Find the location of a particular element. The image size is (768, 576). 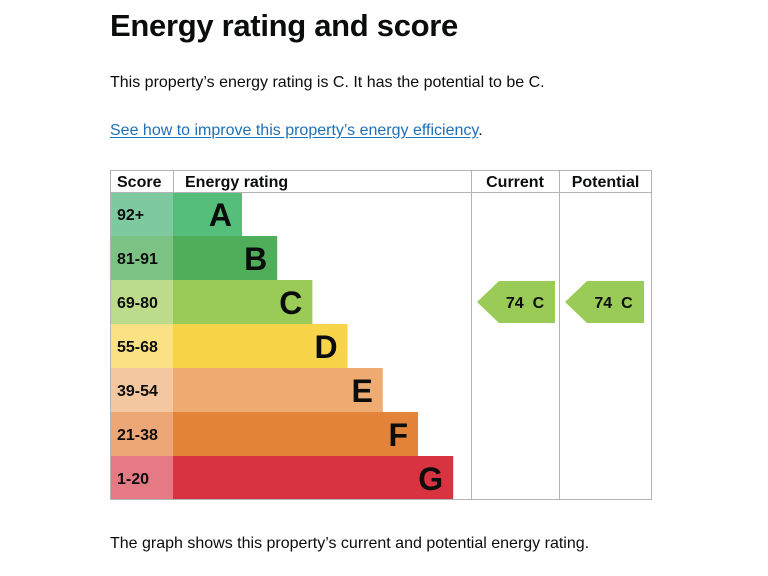

page-title: Energy rating and score is located at coordinates (284, 25).